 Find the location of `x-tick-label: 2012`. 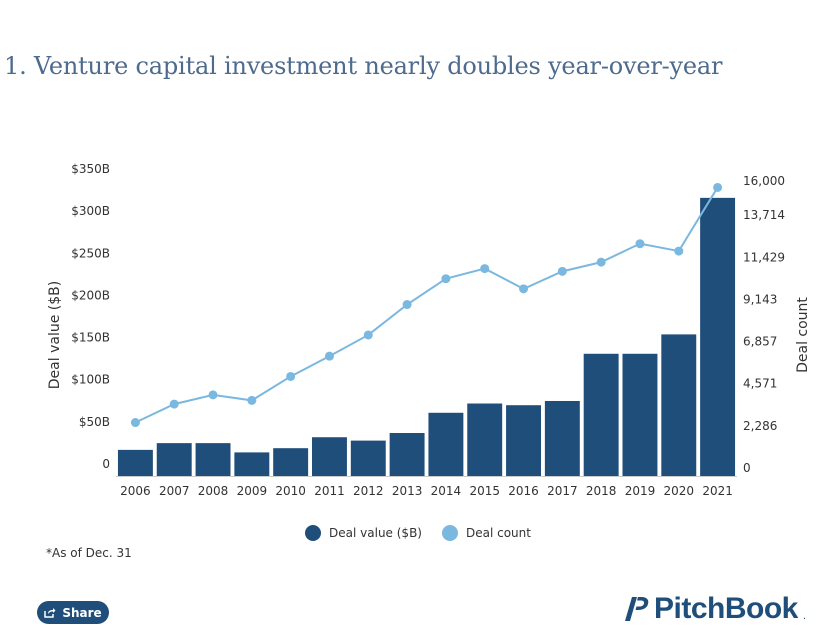

x-tick-label: 2012 is located at coordinates (368, 491).